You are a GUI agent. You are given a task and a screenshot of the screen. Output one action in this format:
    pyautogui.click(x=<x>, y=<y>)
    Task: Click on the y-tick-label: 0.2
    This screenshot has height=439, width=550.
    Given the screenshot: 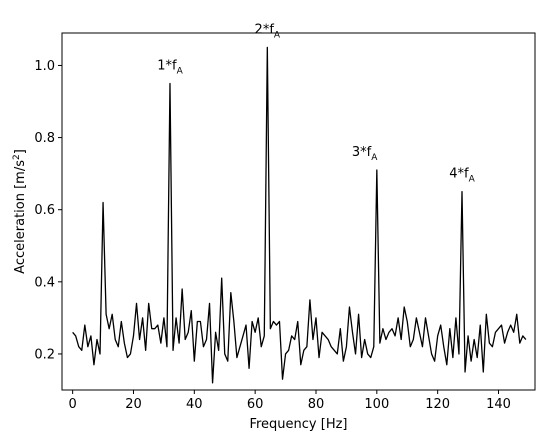 What is the action you would take?
    pyautogui.click(x=44, y=354)
    